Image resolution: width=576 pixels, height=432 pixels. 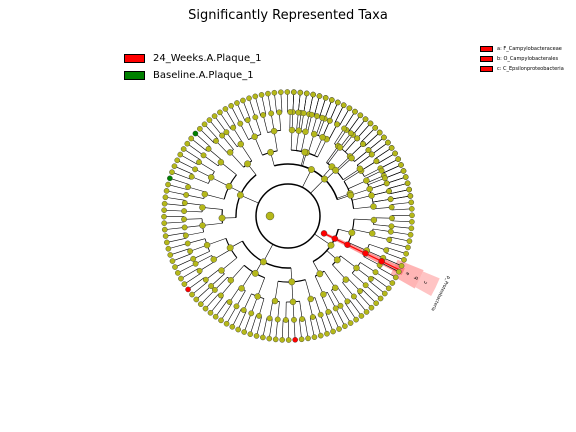 I want to click on enriched-taxon-node, so click(x=365, y=253).